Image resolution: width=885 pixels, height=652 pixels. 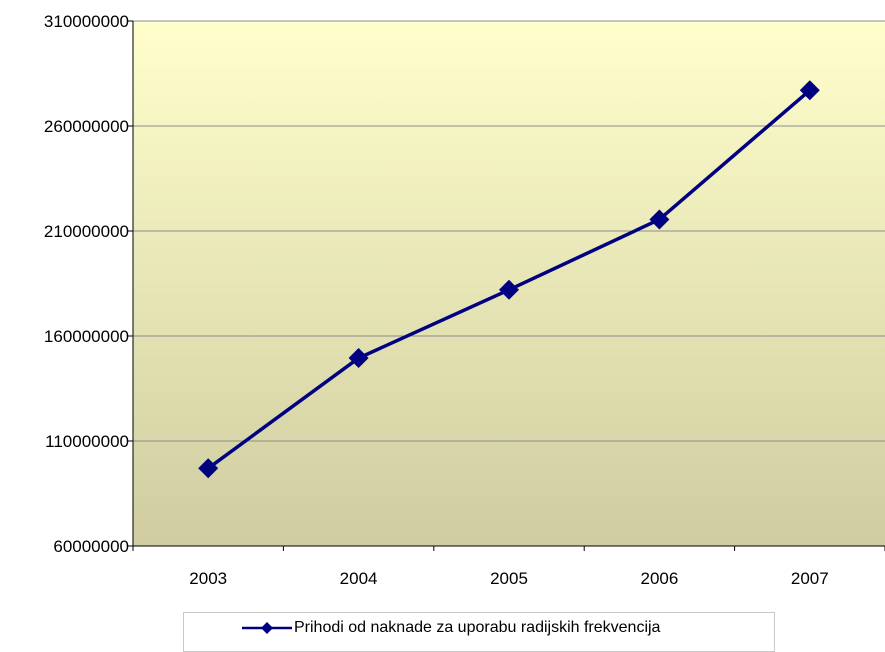 I want to click on y-tick-label: 110000000, so click(x=87, y=441).